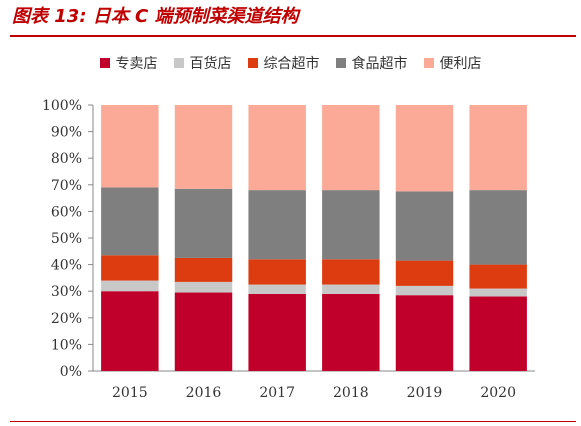 Image resolution: width=581 pixels, height=426 pixels. I want to click on x-tick-label: 2015, so click(130, 393).